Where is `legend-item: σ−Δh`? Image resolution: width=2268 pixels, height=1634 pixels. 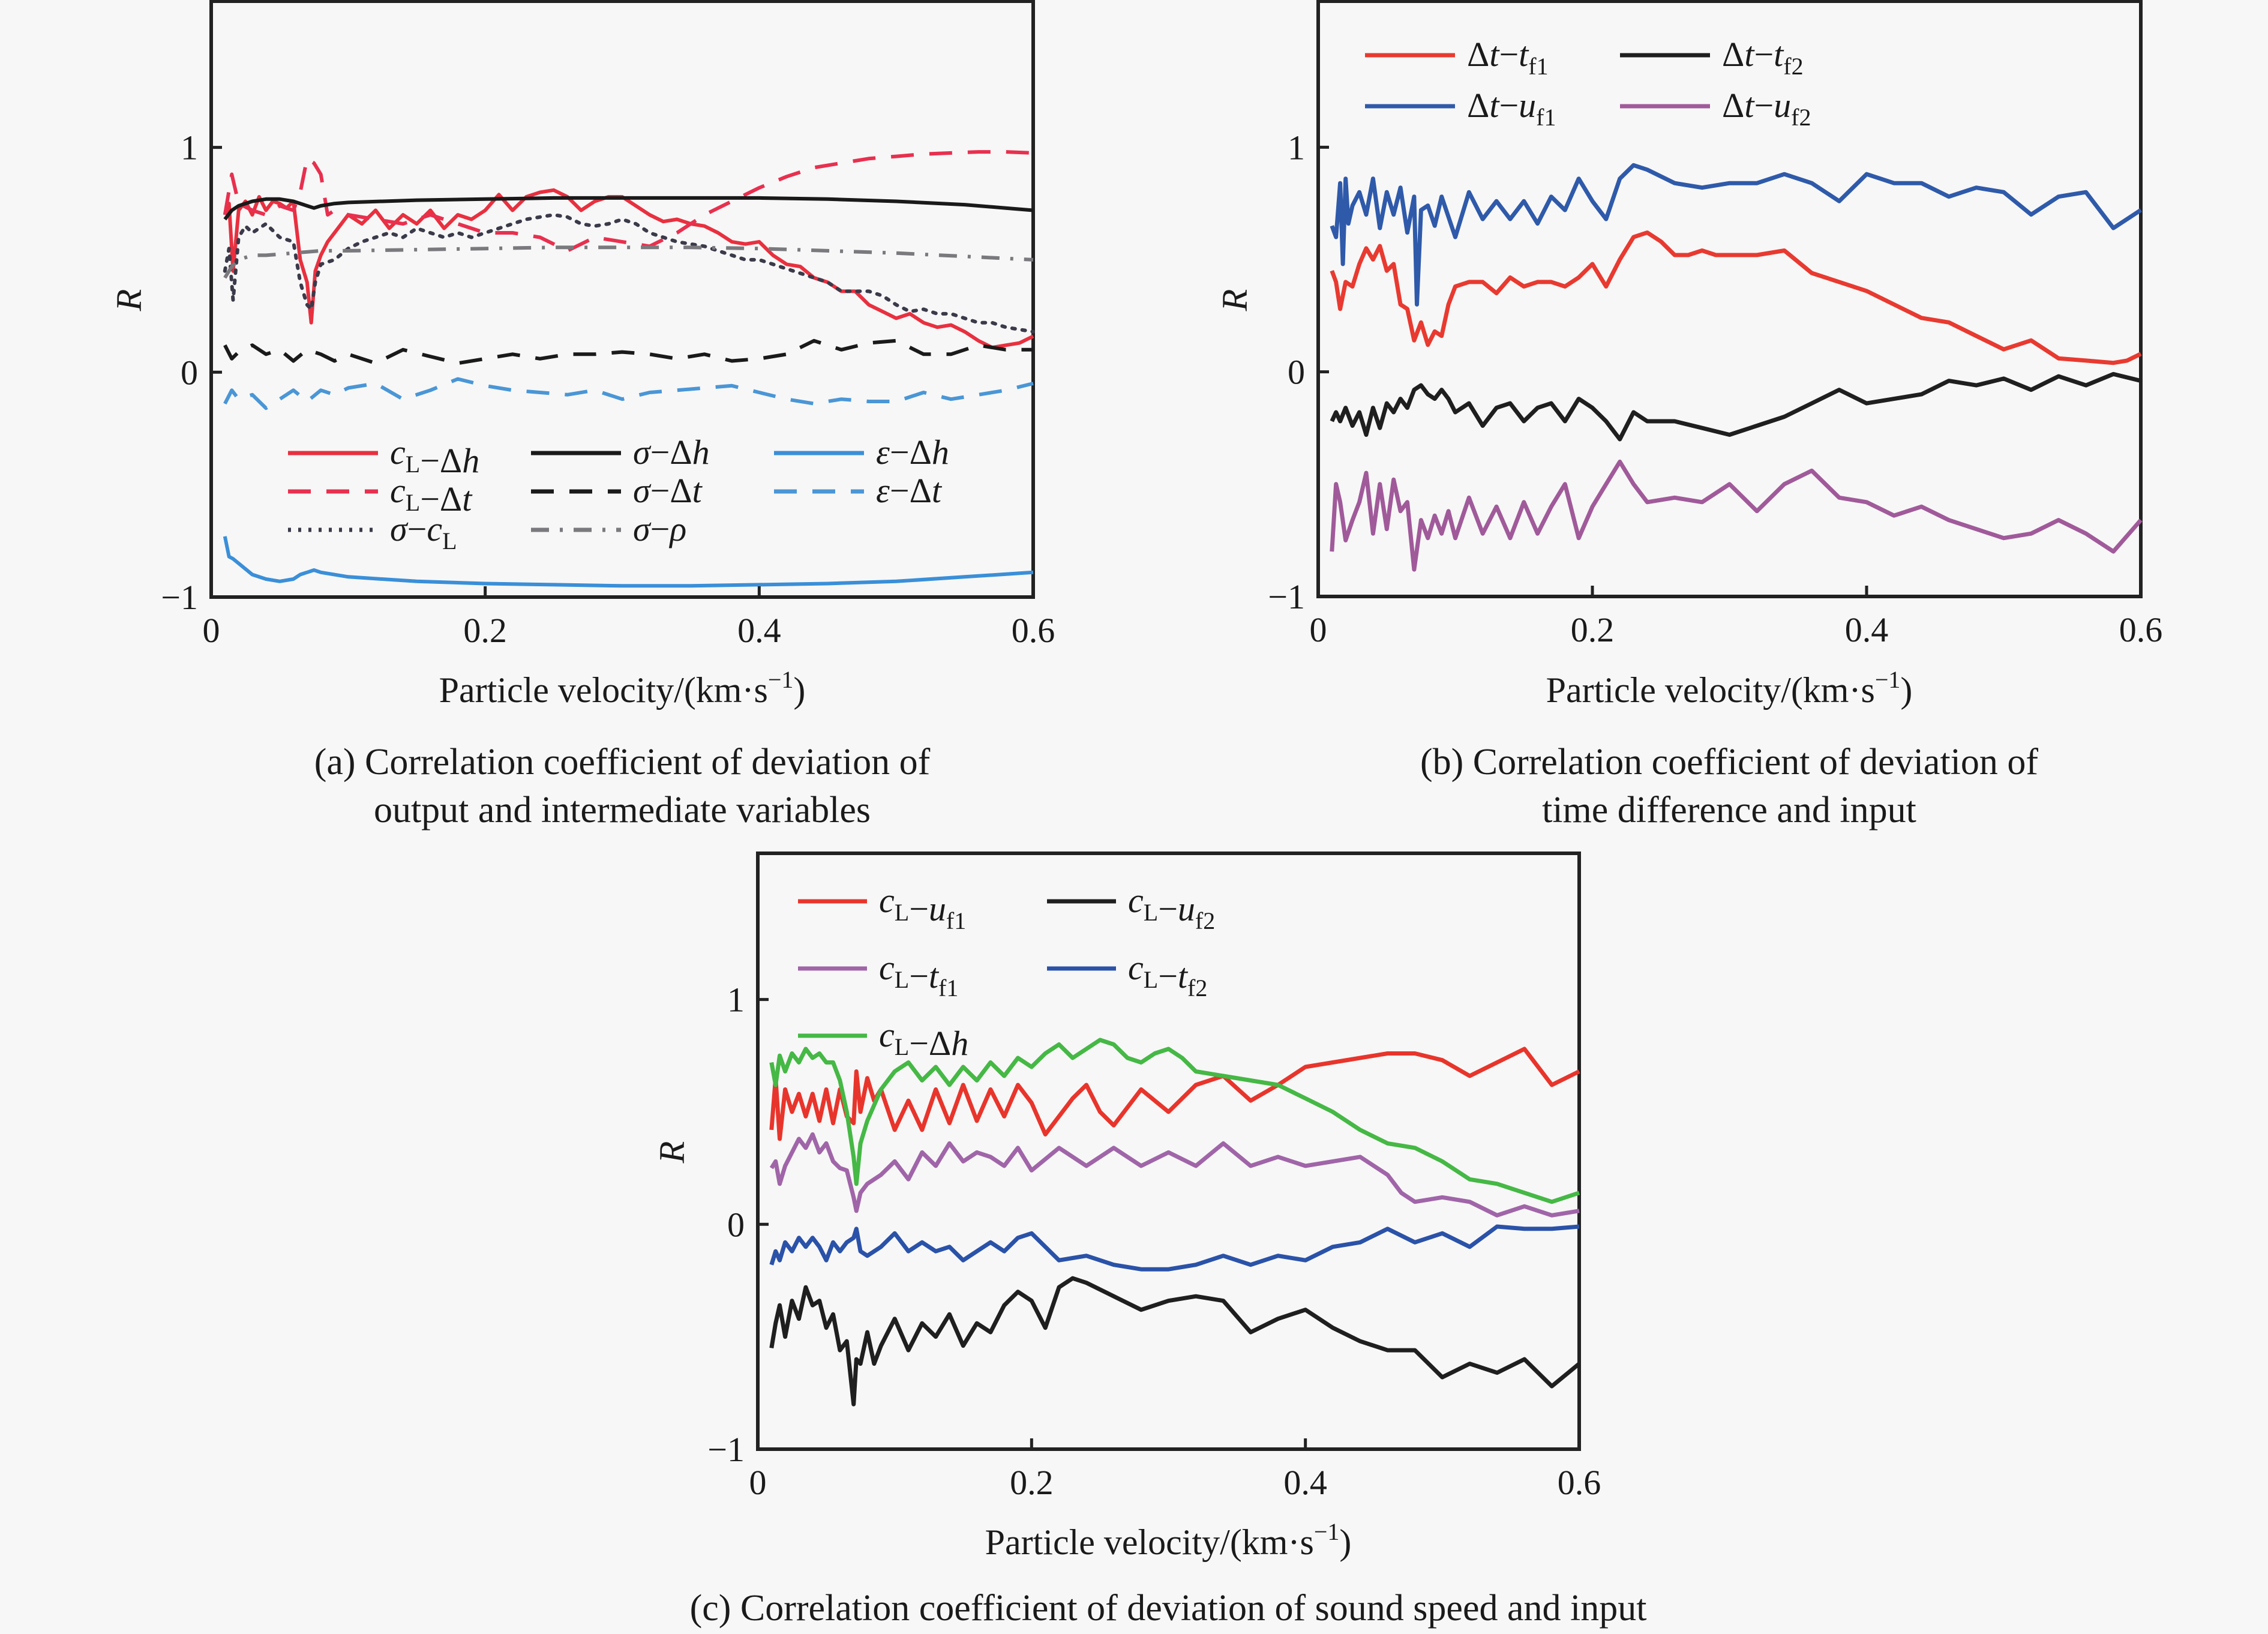 legend-item: σ−Δh is located at coordinates (620, 452).